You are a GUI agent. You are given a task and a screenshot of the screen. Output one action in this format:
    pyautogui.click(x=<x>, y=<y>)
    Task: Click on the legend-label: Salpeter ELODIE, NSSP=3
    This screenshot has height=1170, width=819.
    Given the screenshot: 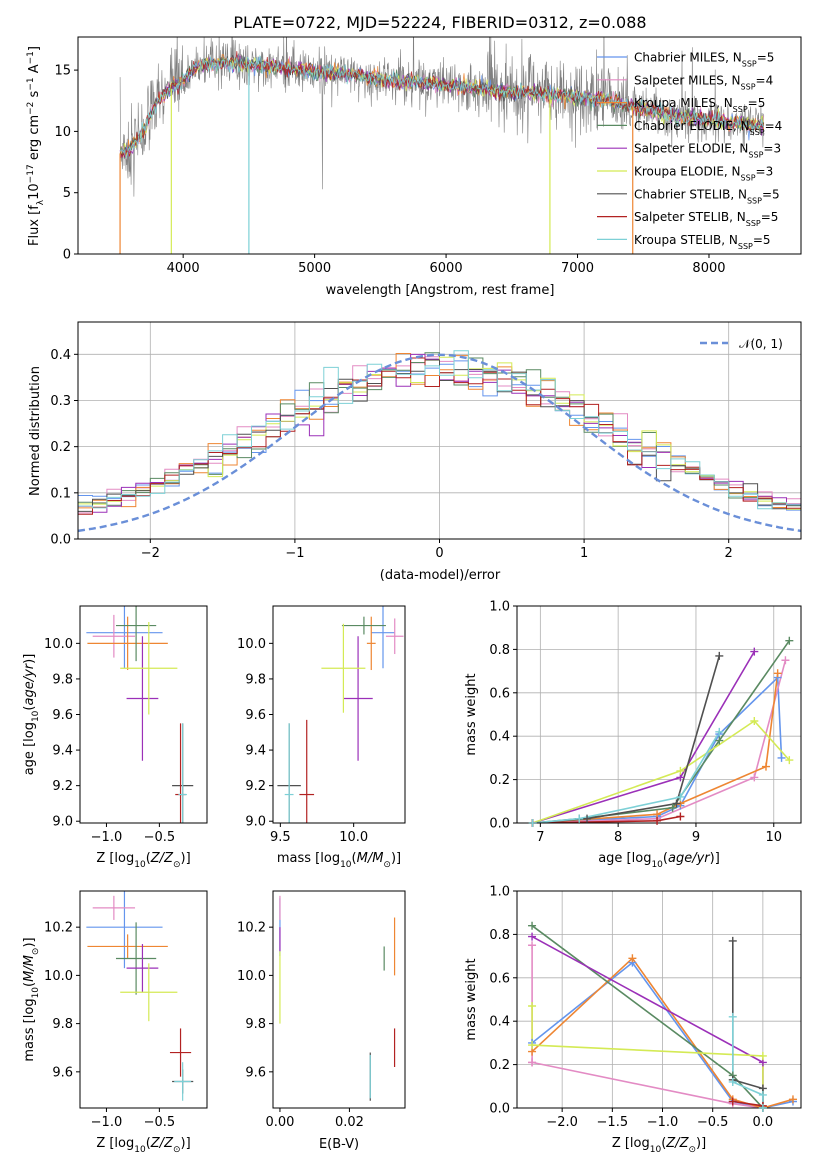 What is the action you would take?
    pyautogui.click(x=707, y=151)
    